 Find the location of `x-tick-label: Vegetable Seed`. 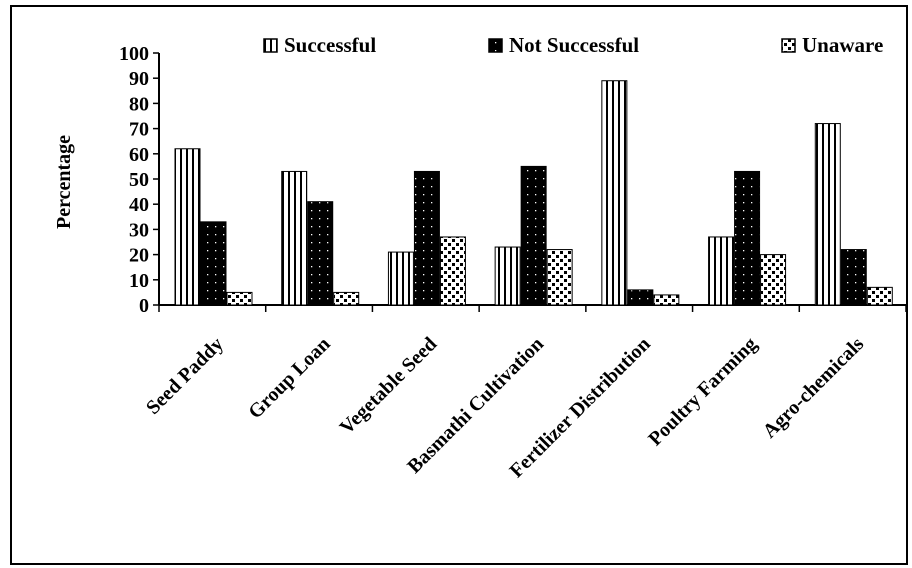

x-tick-label: Vegetable Seed is located at coordinates (389, 386).